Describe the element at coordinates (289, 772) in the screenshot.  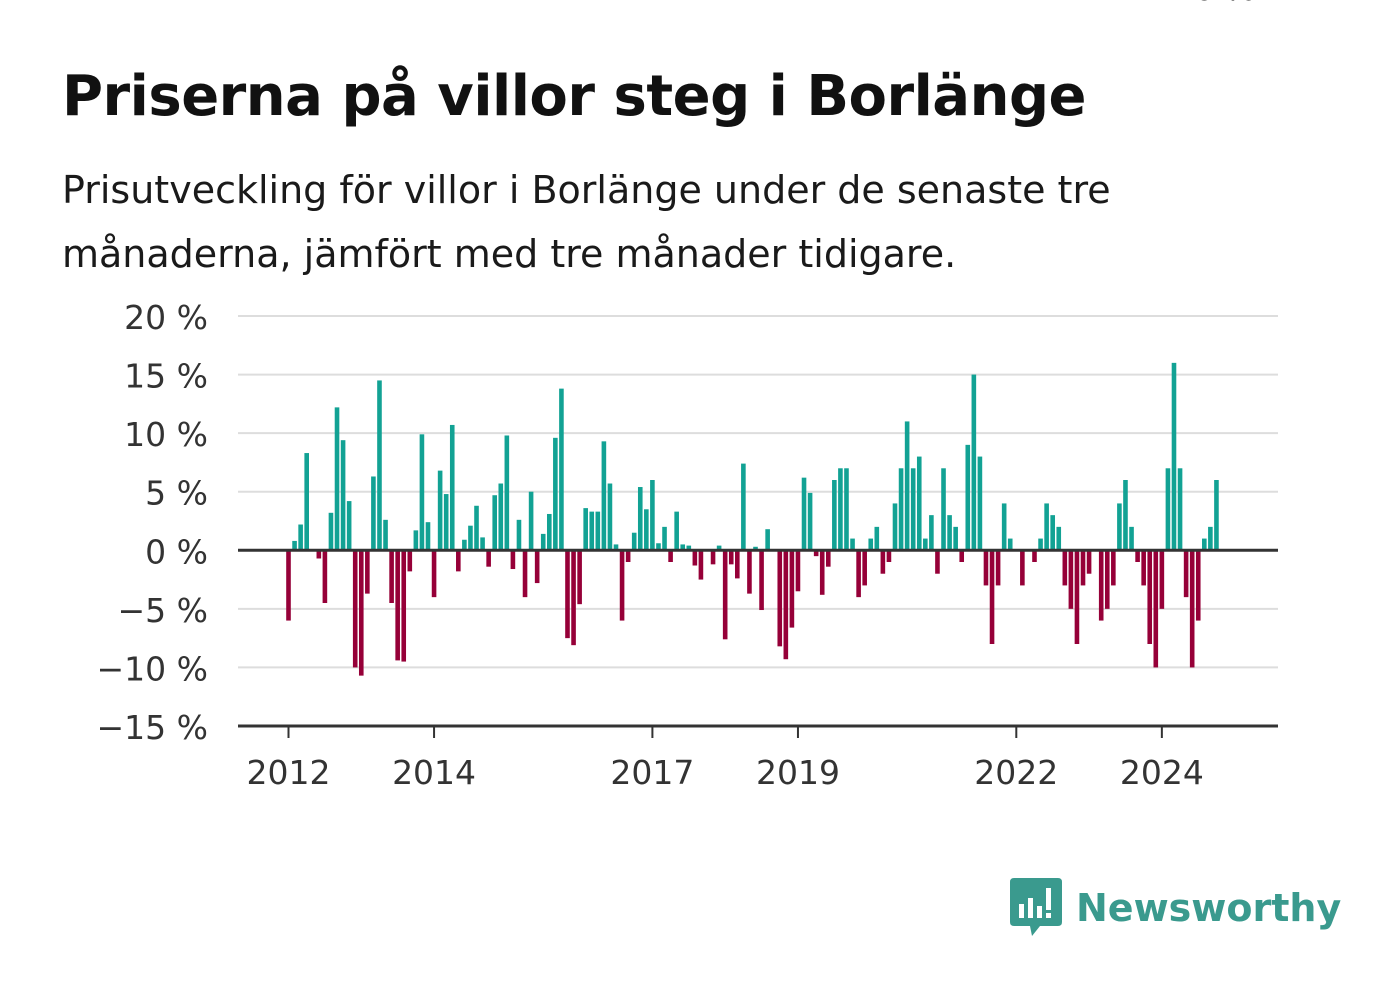
I see `x-tick-label: 2012` at that location.